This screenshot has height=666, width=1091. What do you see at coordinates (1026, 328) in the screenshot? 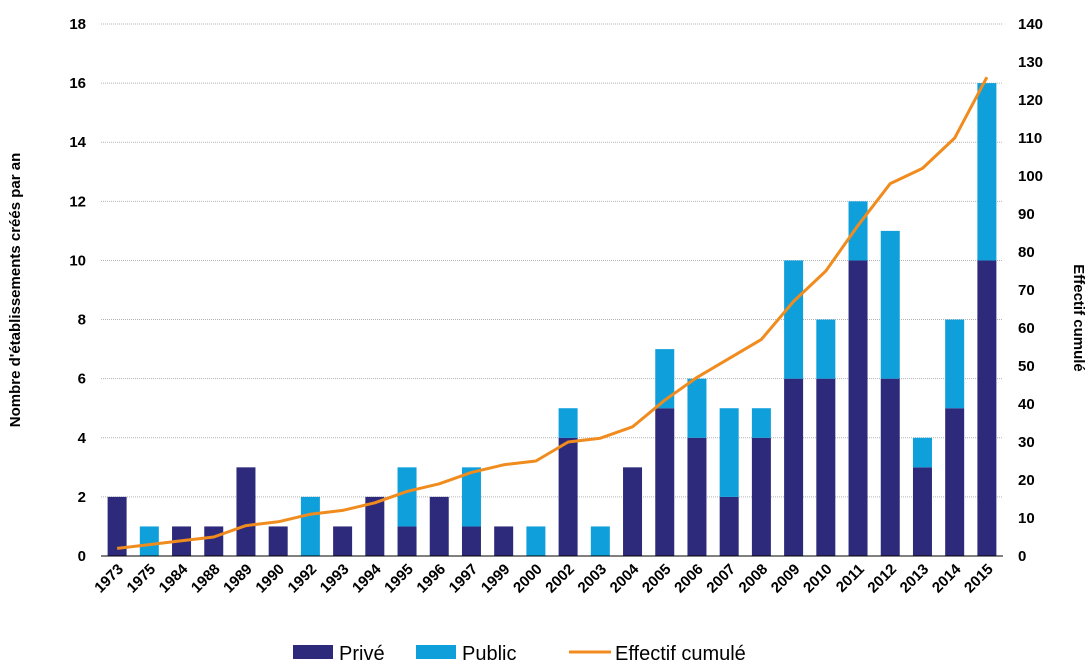
I see `y2-tick-label: 60` at bounding box center [1026, 328].